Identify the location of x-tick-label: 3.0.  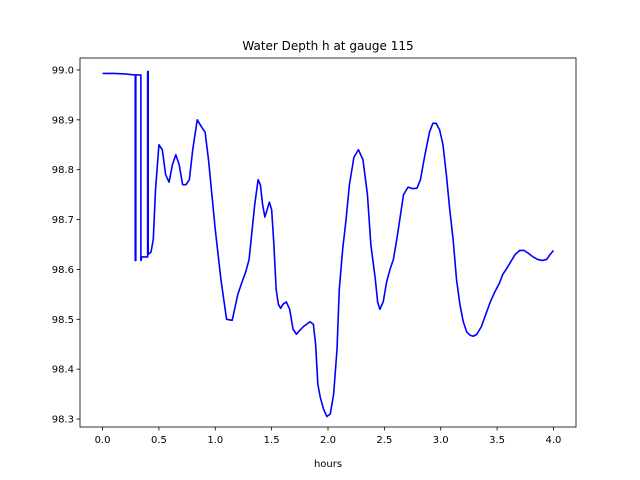
(441, 440).